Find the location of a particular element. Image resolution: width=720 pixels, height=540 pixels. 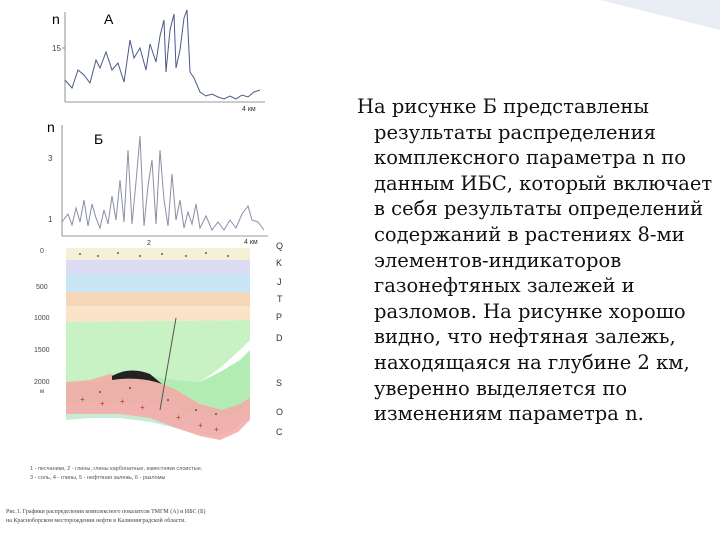

layer-label-d: D is located at coordinates (279, 338).